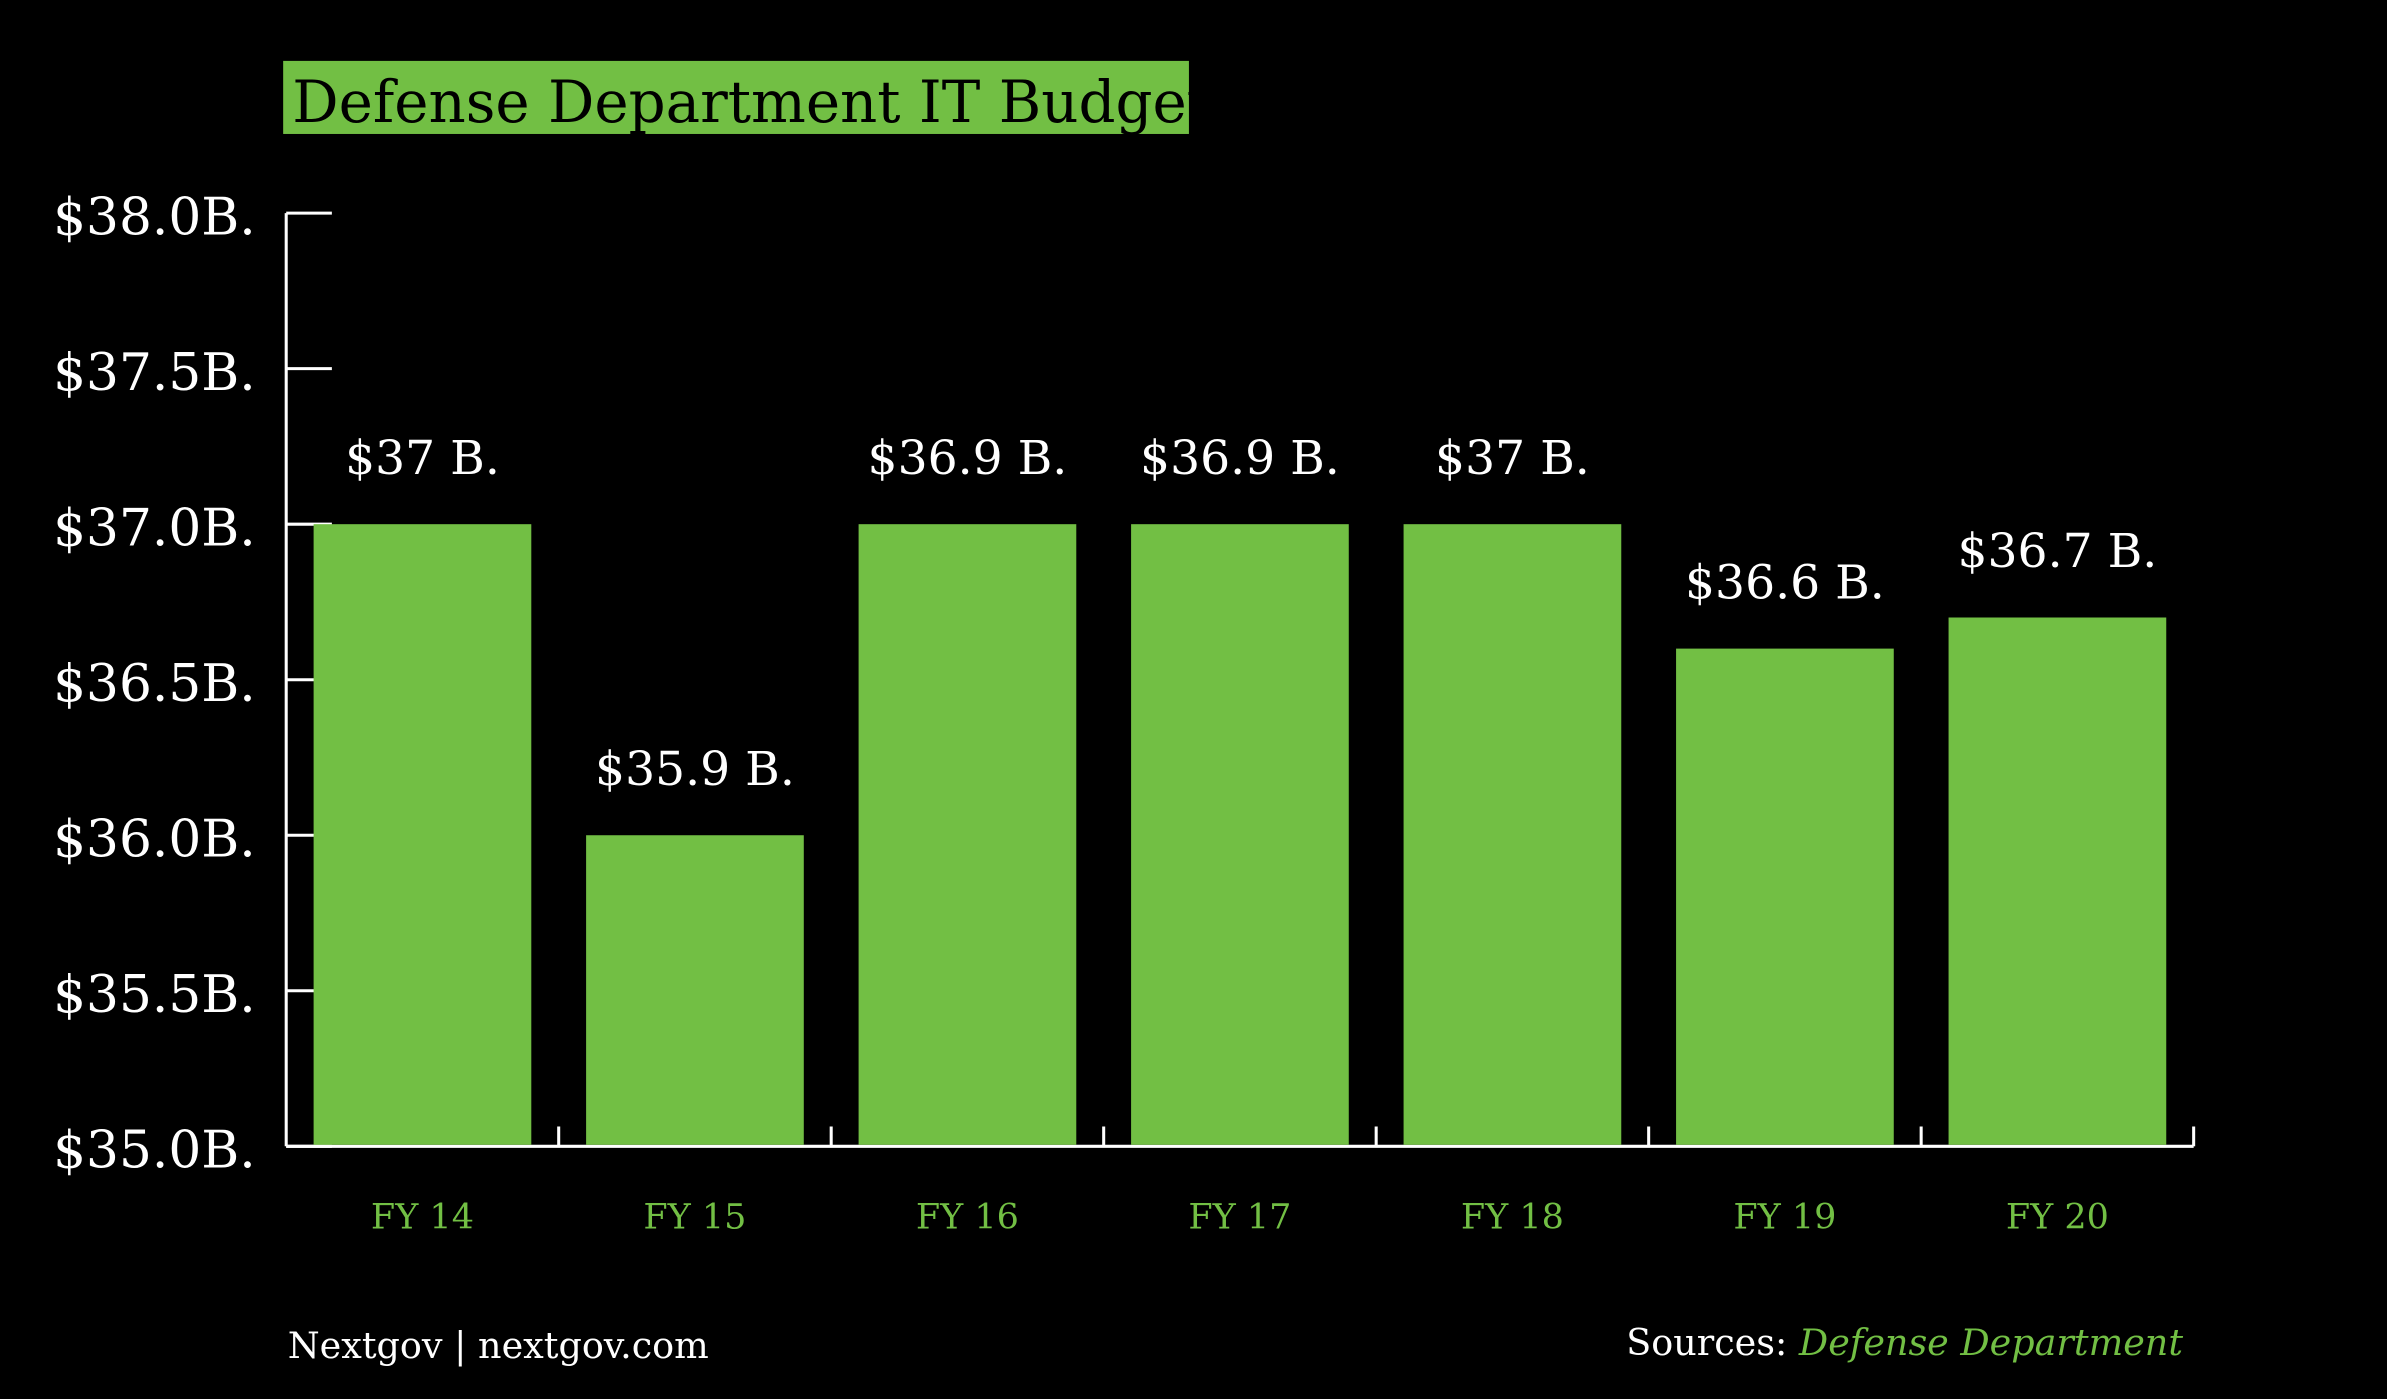  I want to click on credit-text: Nextgov | nextgov.com, so click(498, 1345).